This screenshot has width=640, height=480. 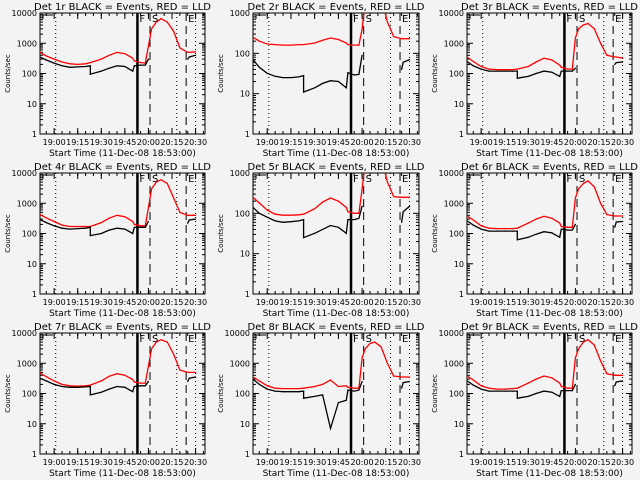 What do you see at coordinates (618, 19) in the screenshot?
I see `marker-label: E` at bounding box center [618, 19].